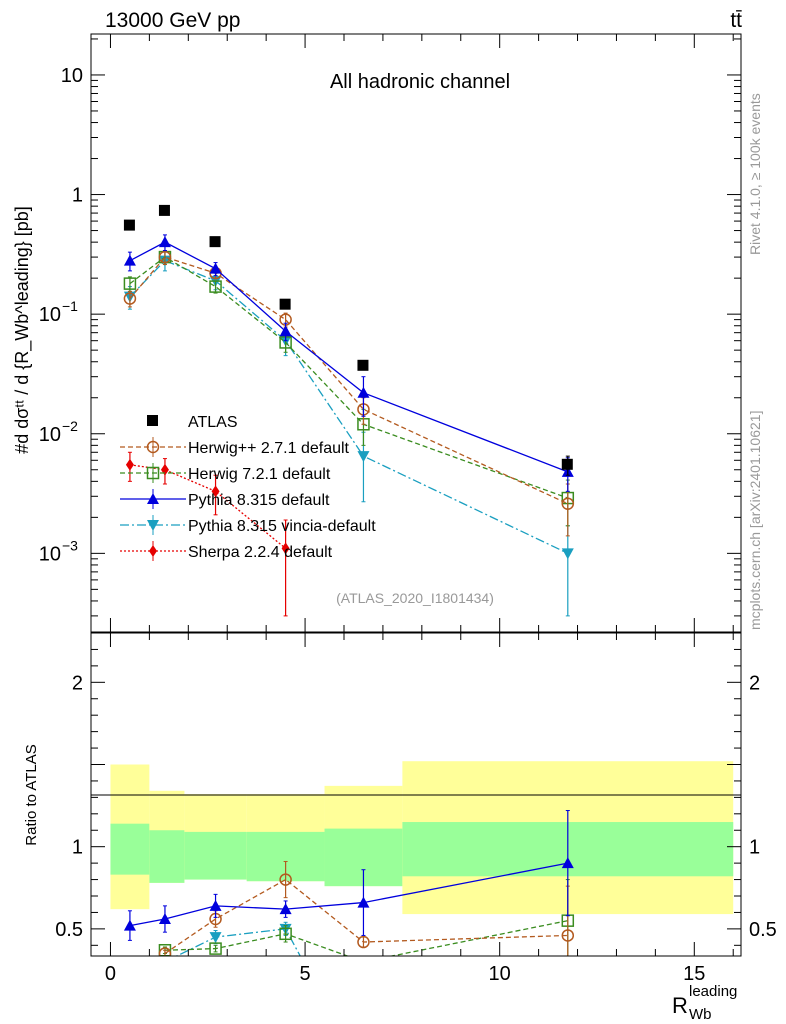 Image resolution: width=786 pixels, height=1024 pixels. I want to click on ratio-y-tick-label: 2, so click(77, 683).